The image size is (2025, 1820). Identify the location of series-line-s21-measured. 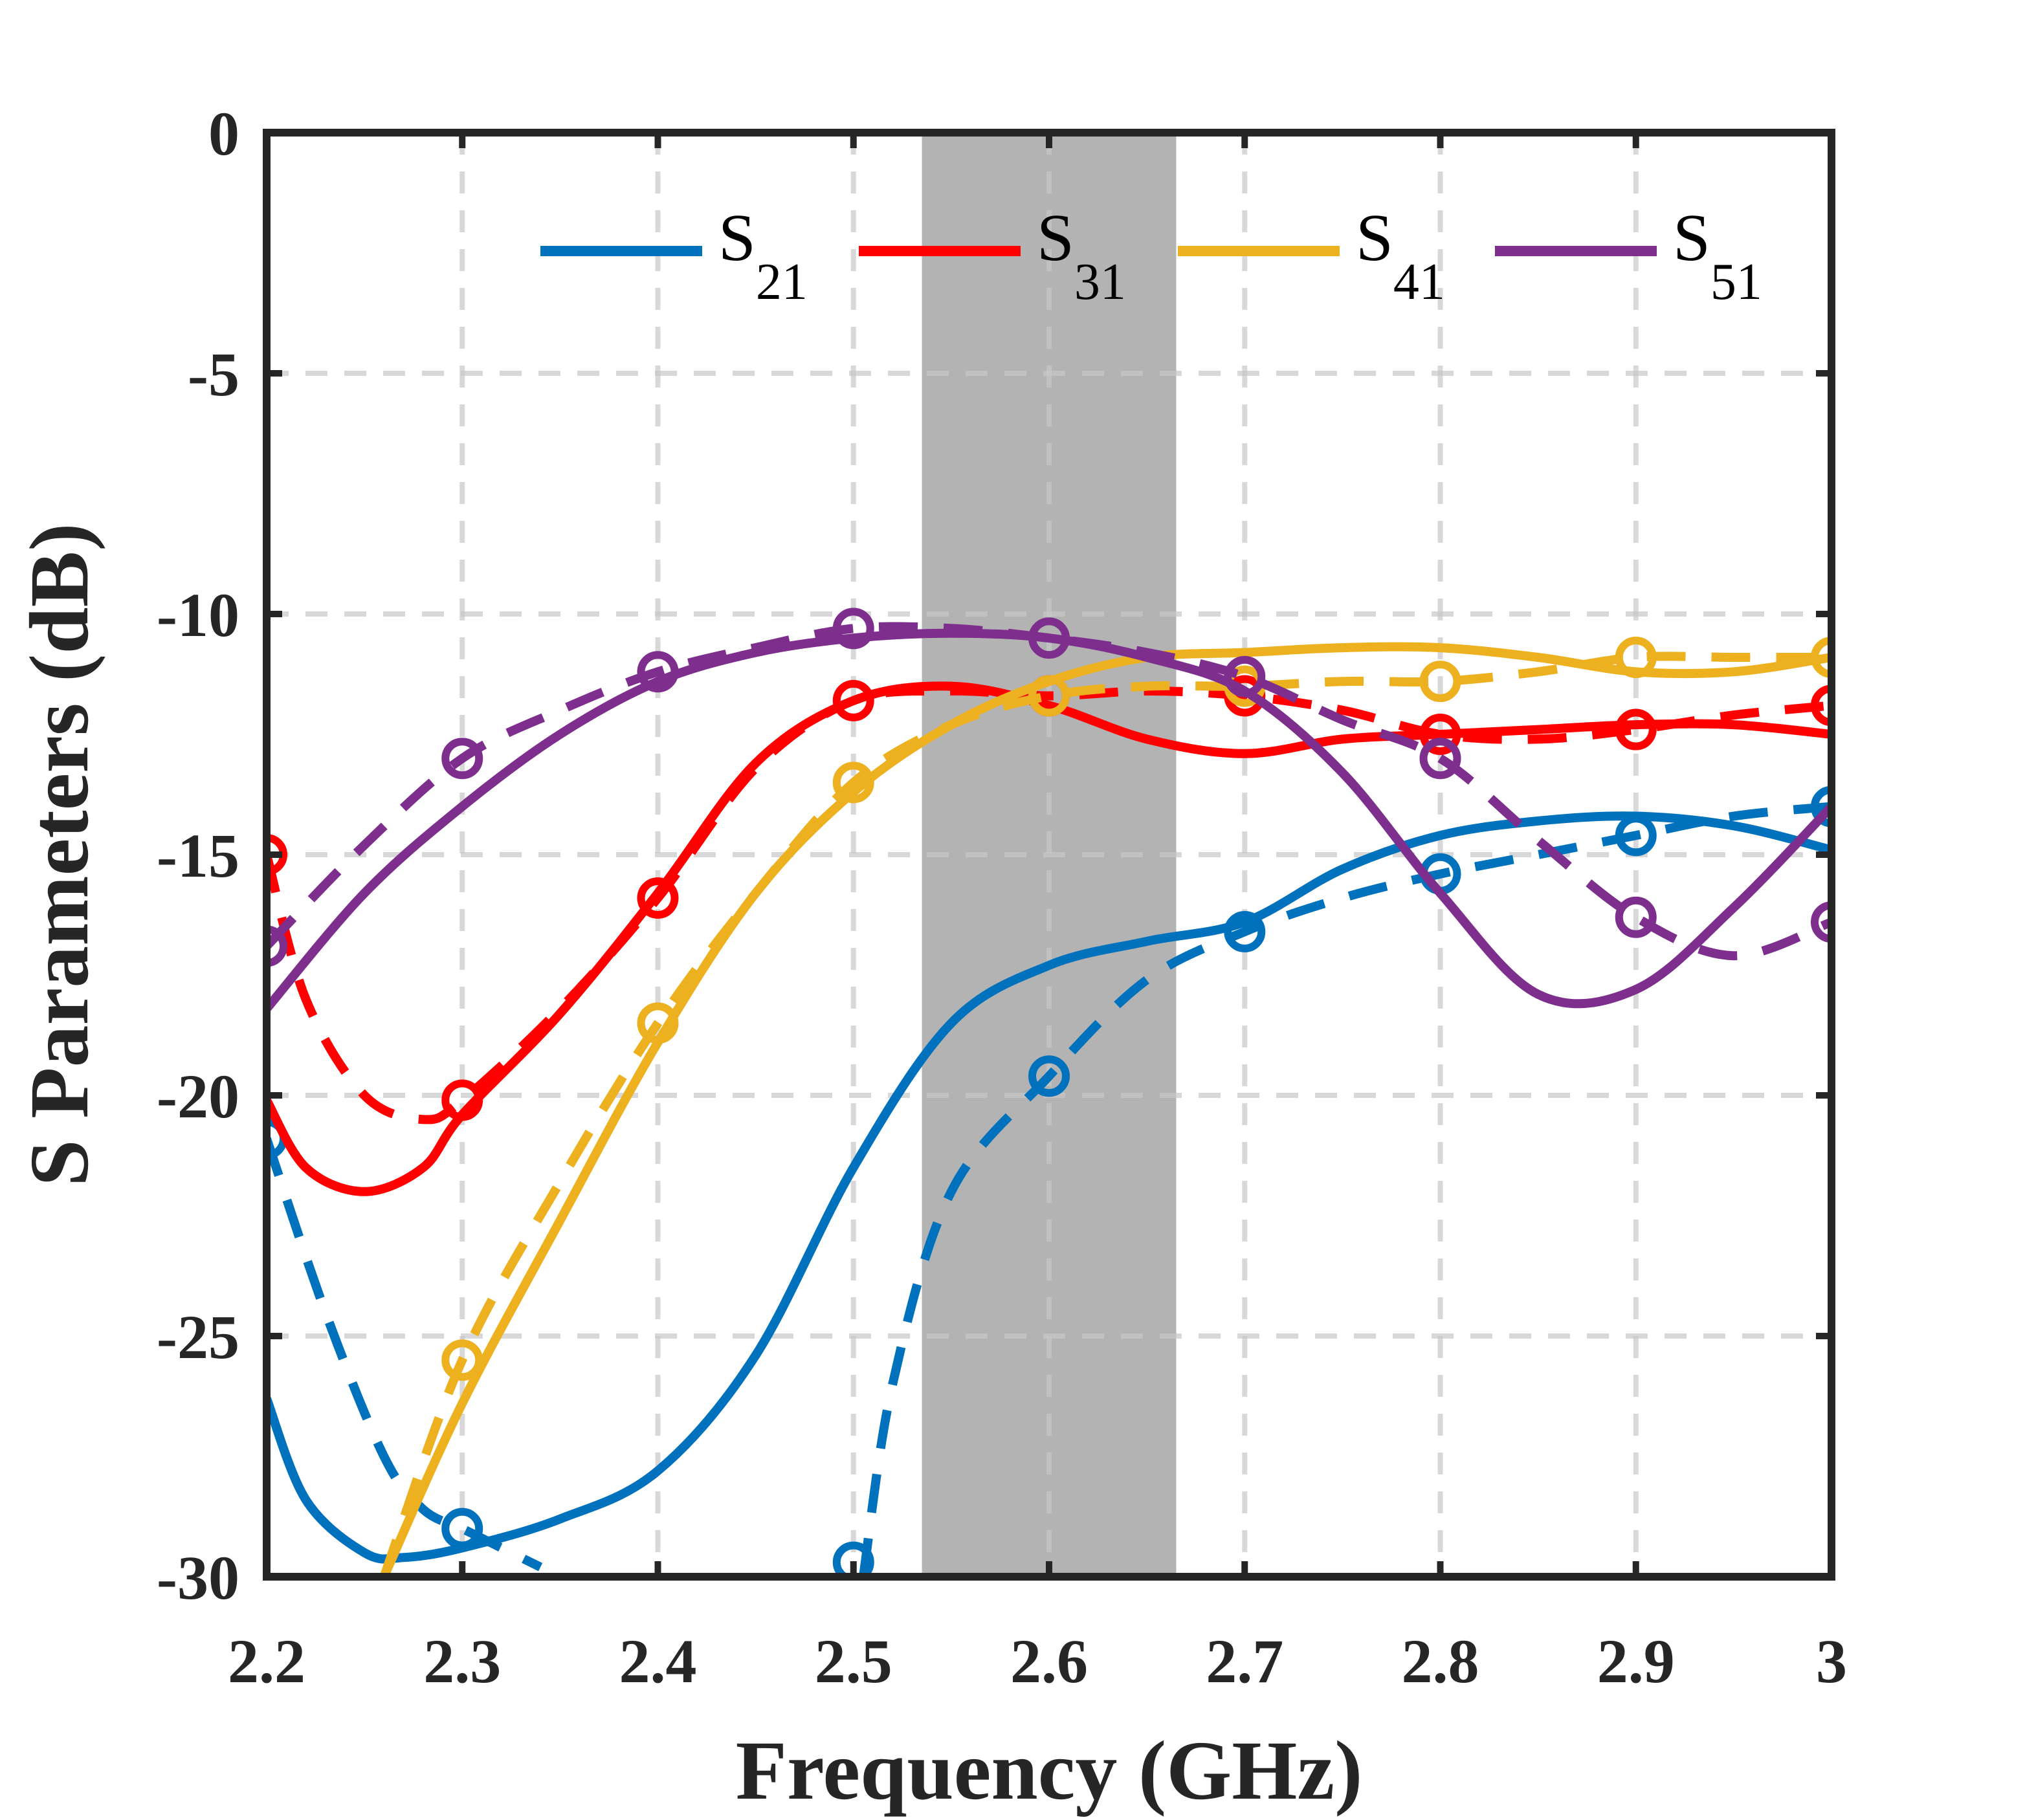
(405, 1355).